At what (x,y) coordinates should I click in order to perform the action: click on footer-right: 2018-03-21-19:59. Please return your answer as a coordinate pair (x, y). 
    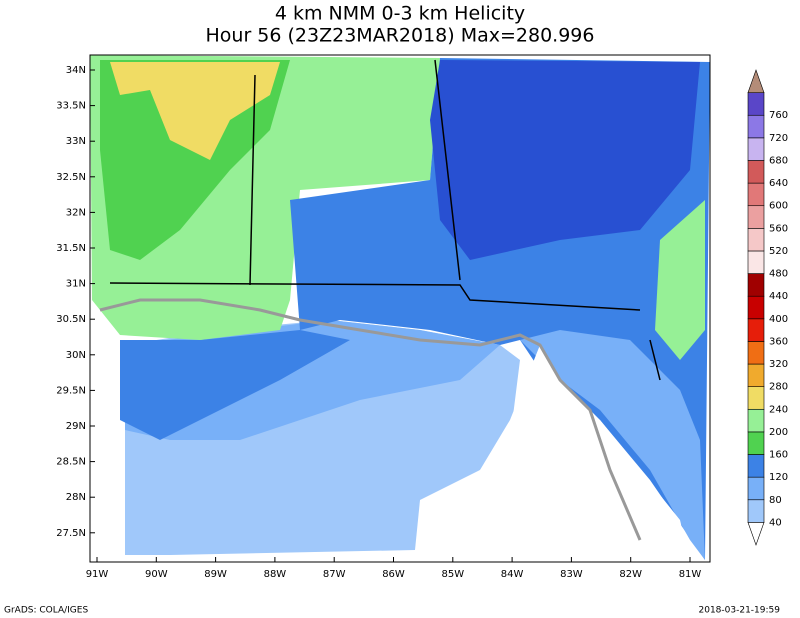
    Looking at the image, I should click on (740, 611).